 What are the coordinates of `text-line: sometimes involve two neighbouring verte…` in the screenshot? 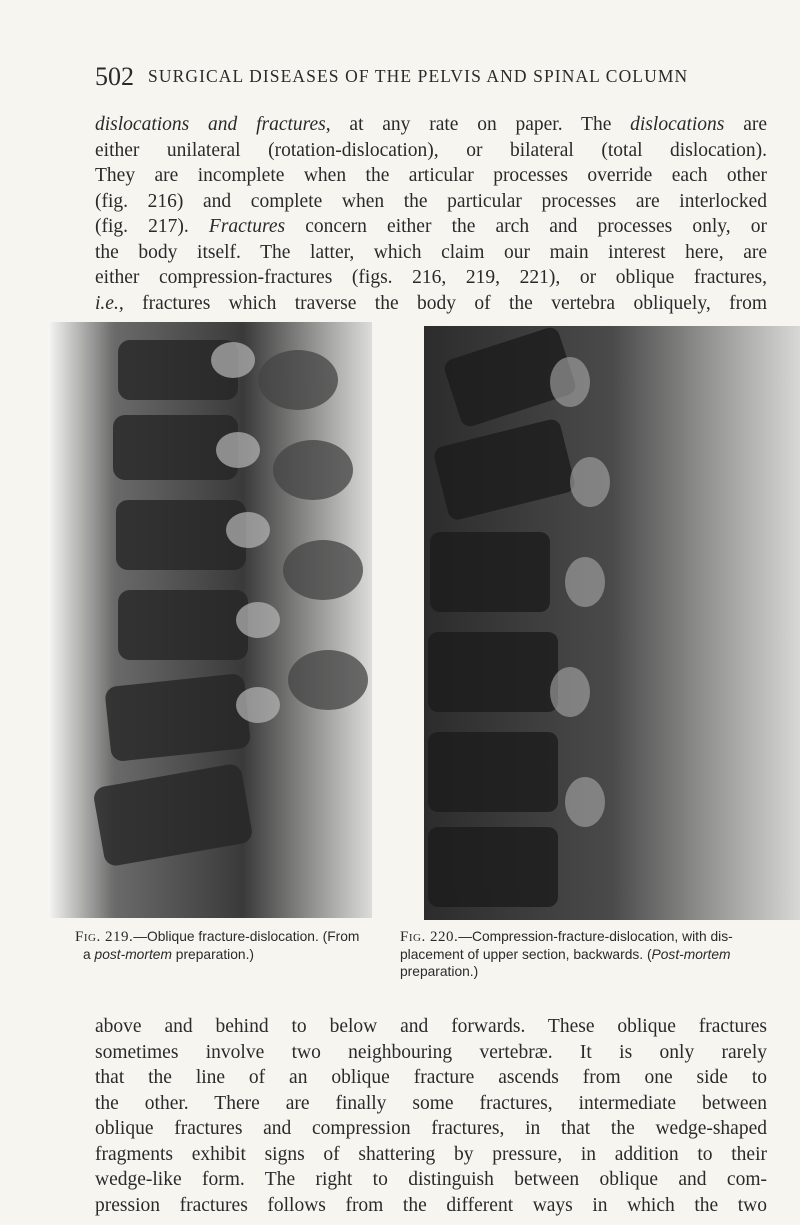 It's located at (431, 1053).